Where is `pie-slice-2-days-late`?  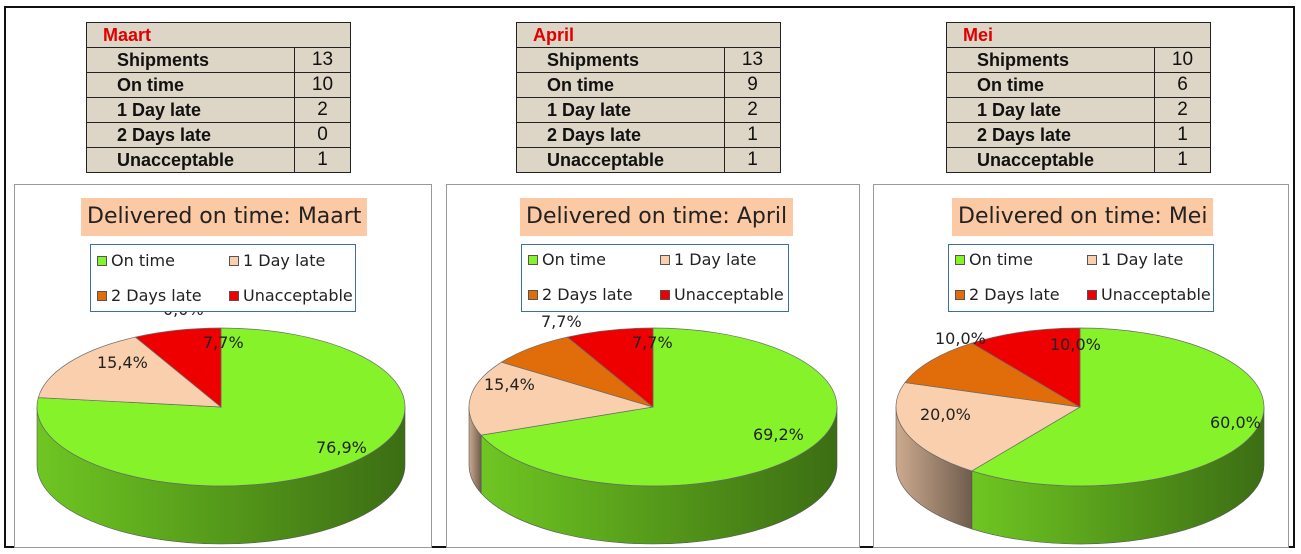
pie-slice-2-days-late is located at coordinates (992, 375).